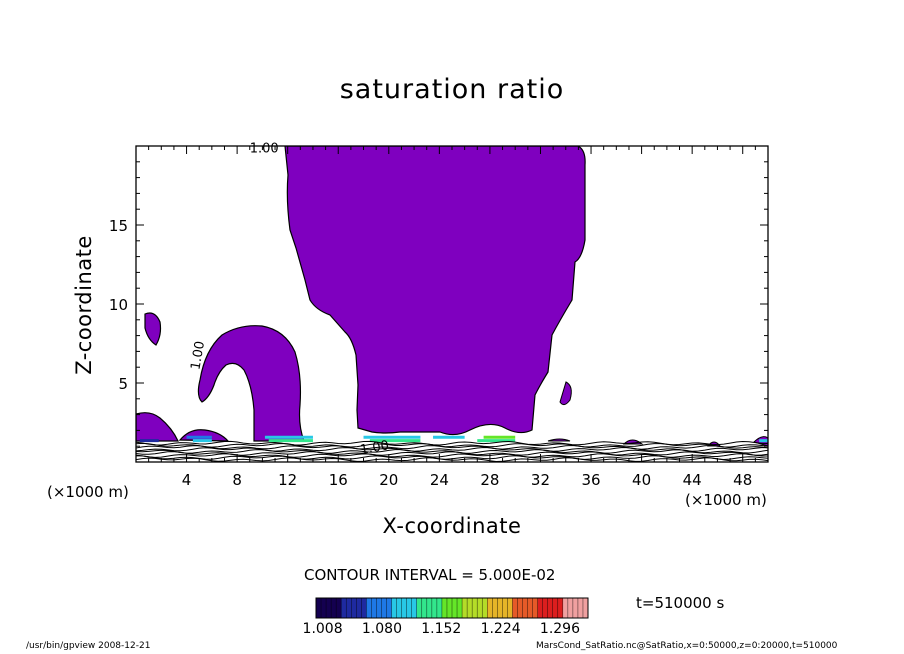 The height and width of the screenshot is (654, 904). Describe the element at coordinates (237, 480) in the screenshot. I see `x-tick-label: 8` at that location.